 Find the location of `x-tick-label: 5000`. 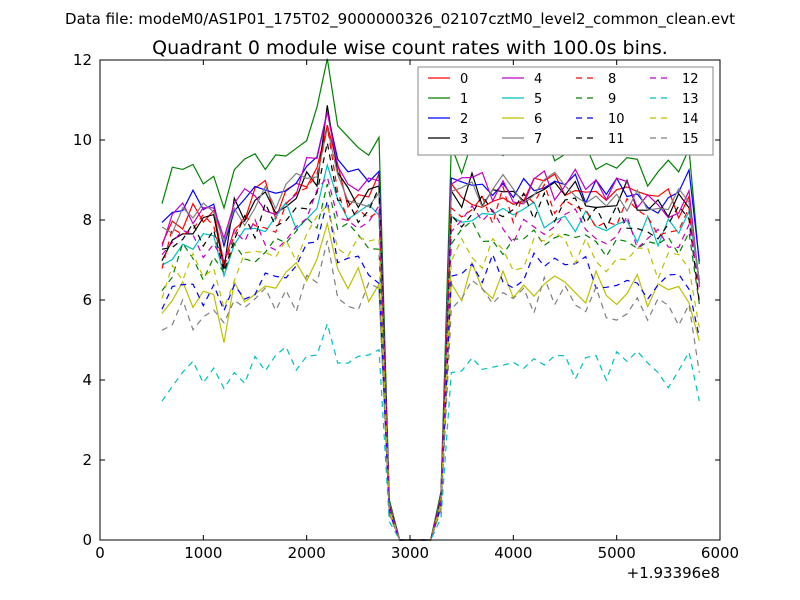

x-tick-label: 5000 is located at coordinates (617, 553).